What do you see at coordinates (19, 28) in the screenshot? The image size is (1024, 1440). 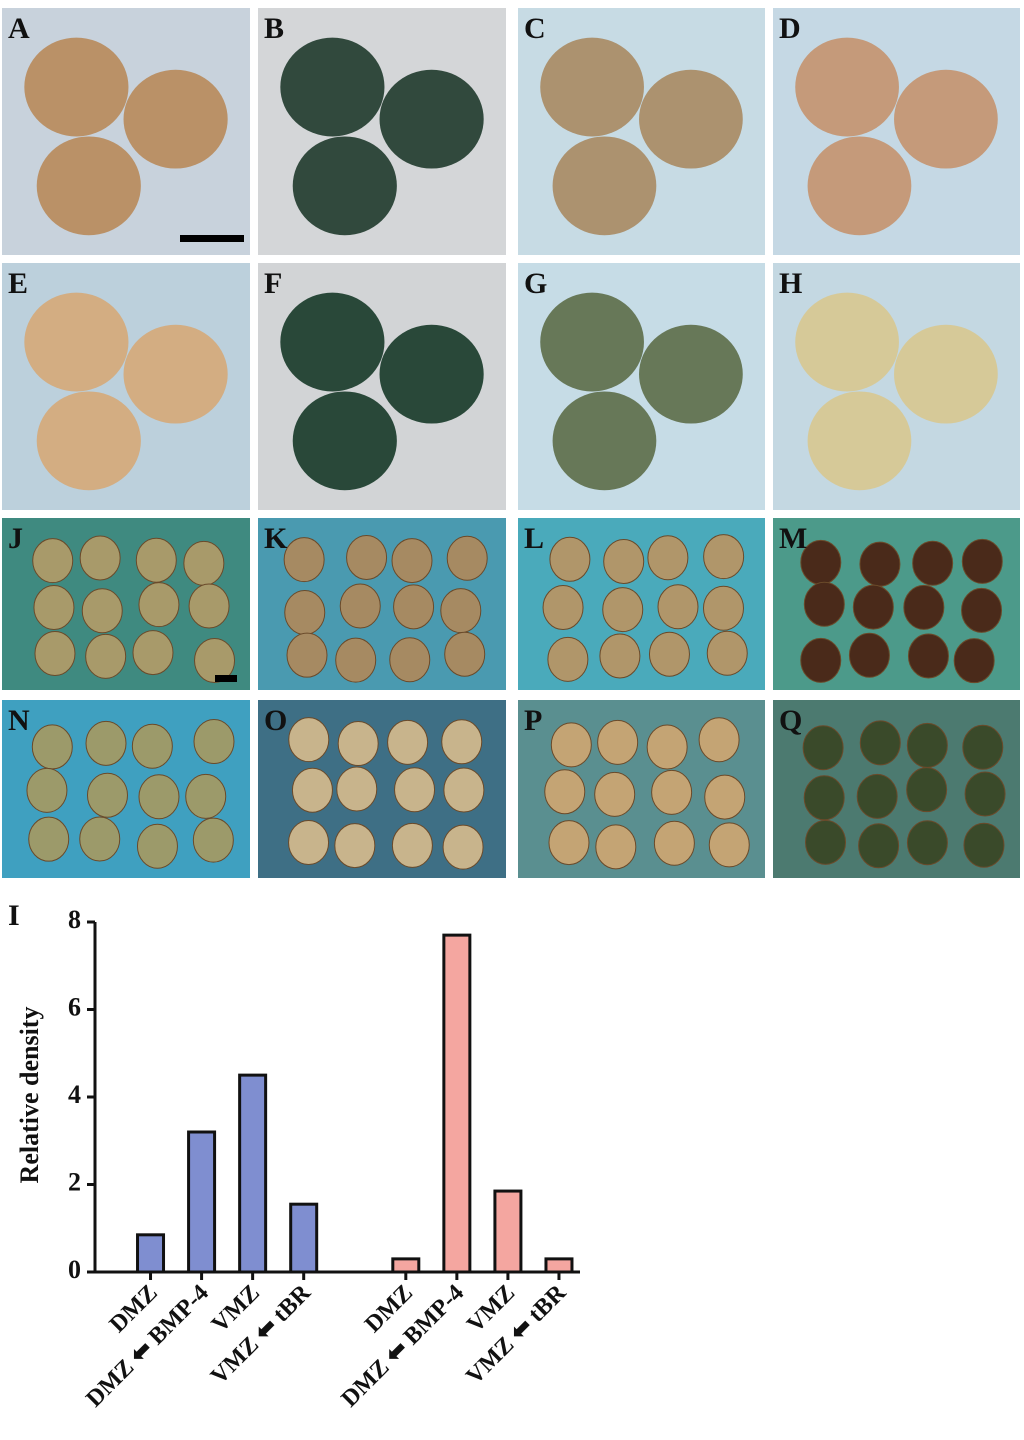 I see `panel-label: A` at bounding box center [19, 28].